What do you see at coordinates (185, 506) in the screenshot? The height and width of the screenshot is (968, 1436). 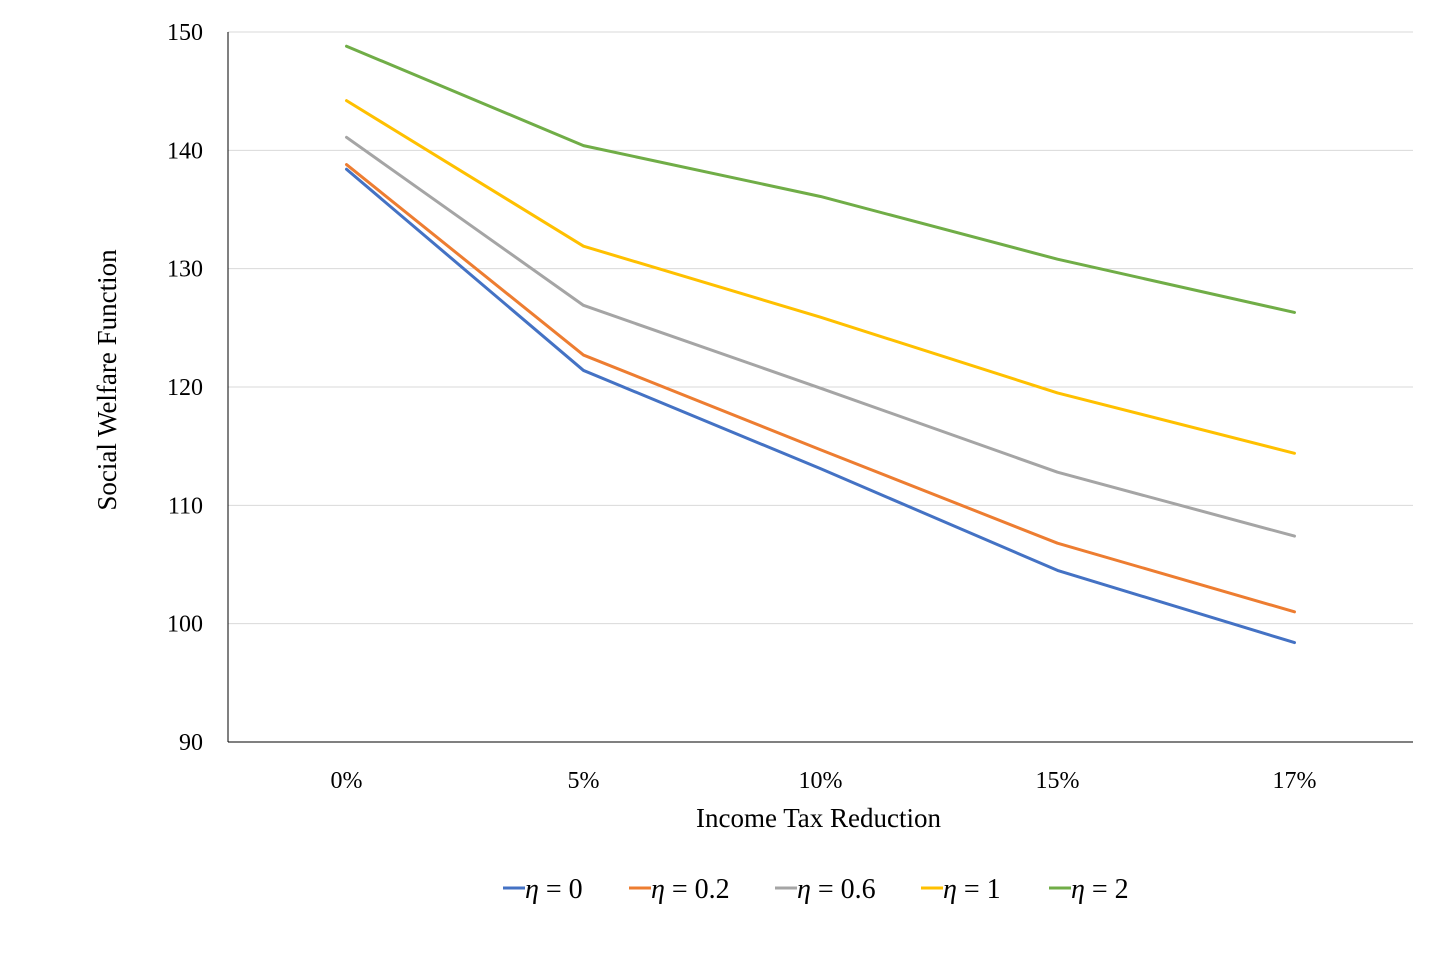 I see `y-tick-label: 110` at bounding box center [185, 506].